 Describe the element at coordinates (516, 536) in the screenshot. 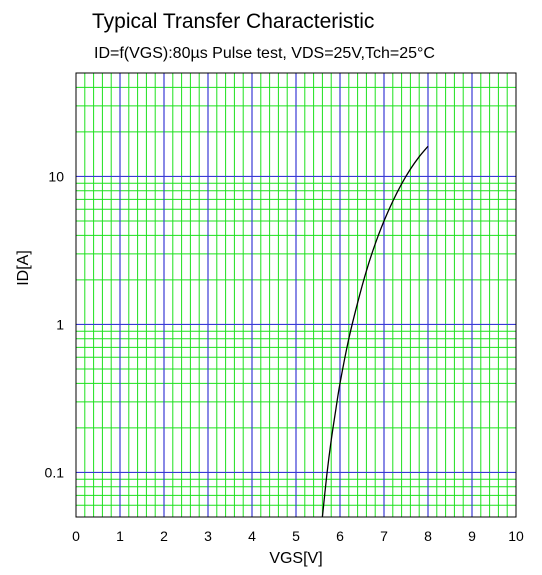

I see `x-tick-label: 10` at that location.